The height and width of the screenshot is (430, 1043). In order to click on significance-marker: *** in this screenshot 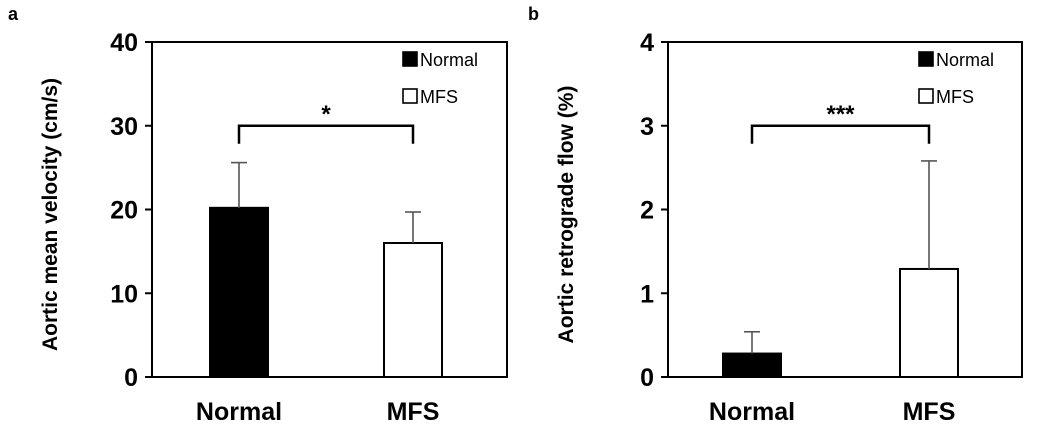, I will do `click(840, 114)`.